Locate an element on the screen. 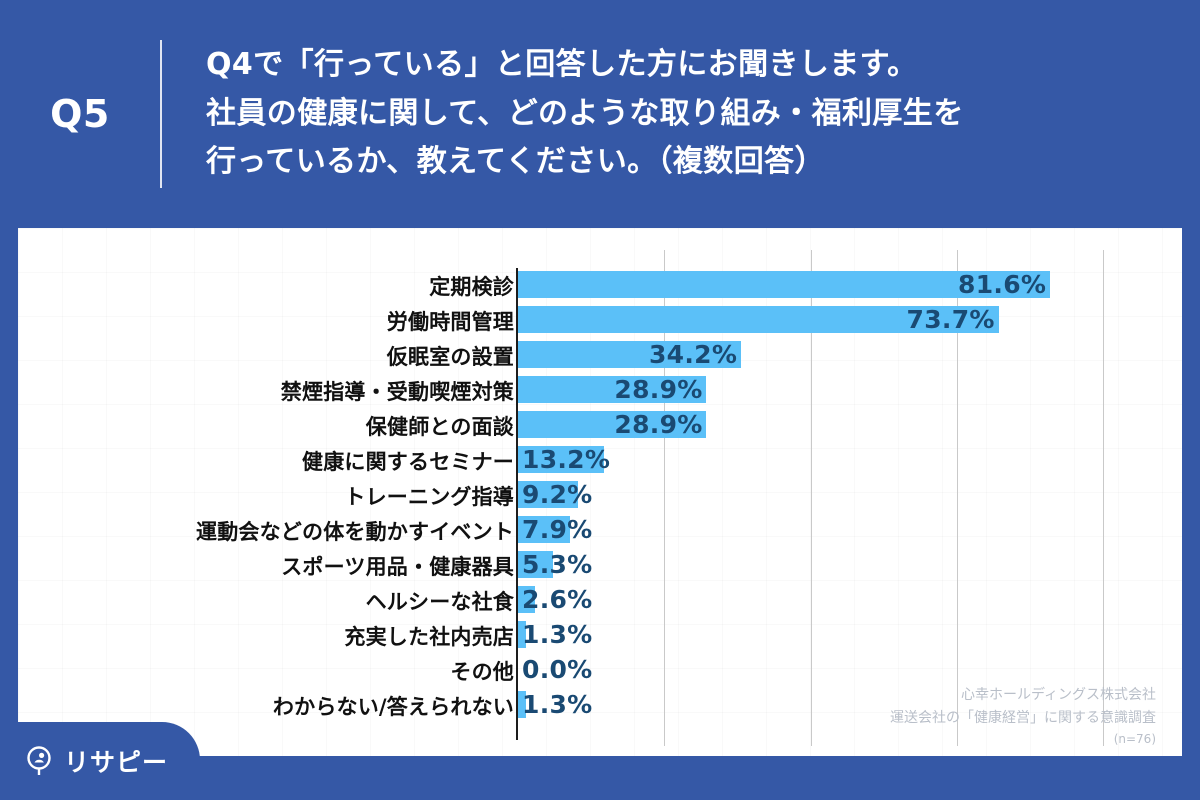 The width and height of the screenshot is (1200, 800). category-label: 禁煙指導・受動喫煙対策 is located at coordinates (397, 391).